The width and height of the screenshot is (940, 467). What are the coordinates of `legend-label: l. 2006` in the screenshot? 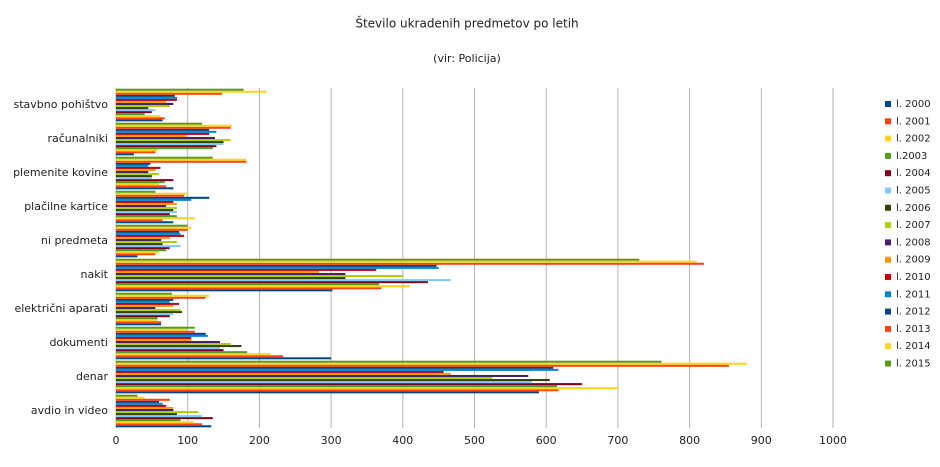 It's located at (913, 208).